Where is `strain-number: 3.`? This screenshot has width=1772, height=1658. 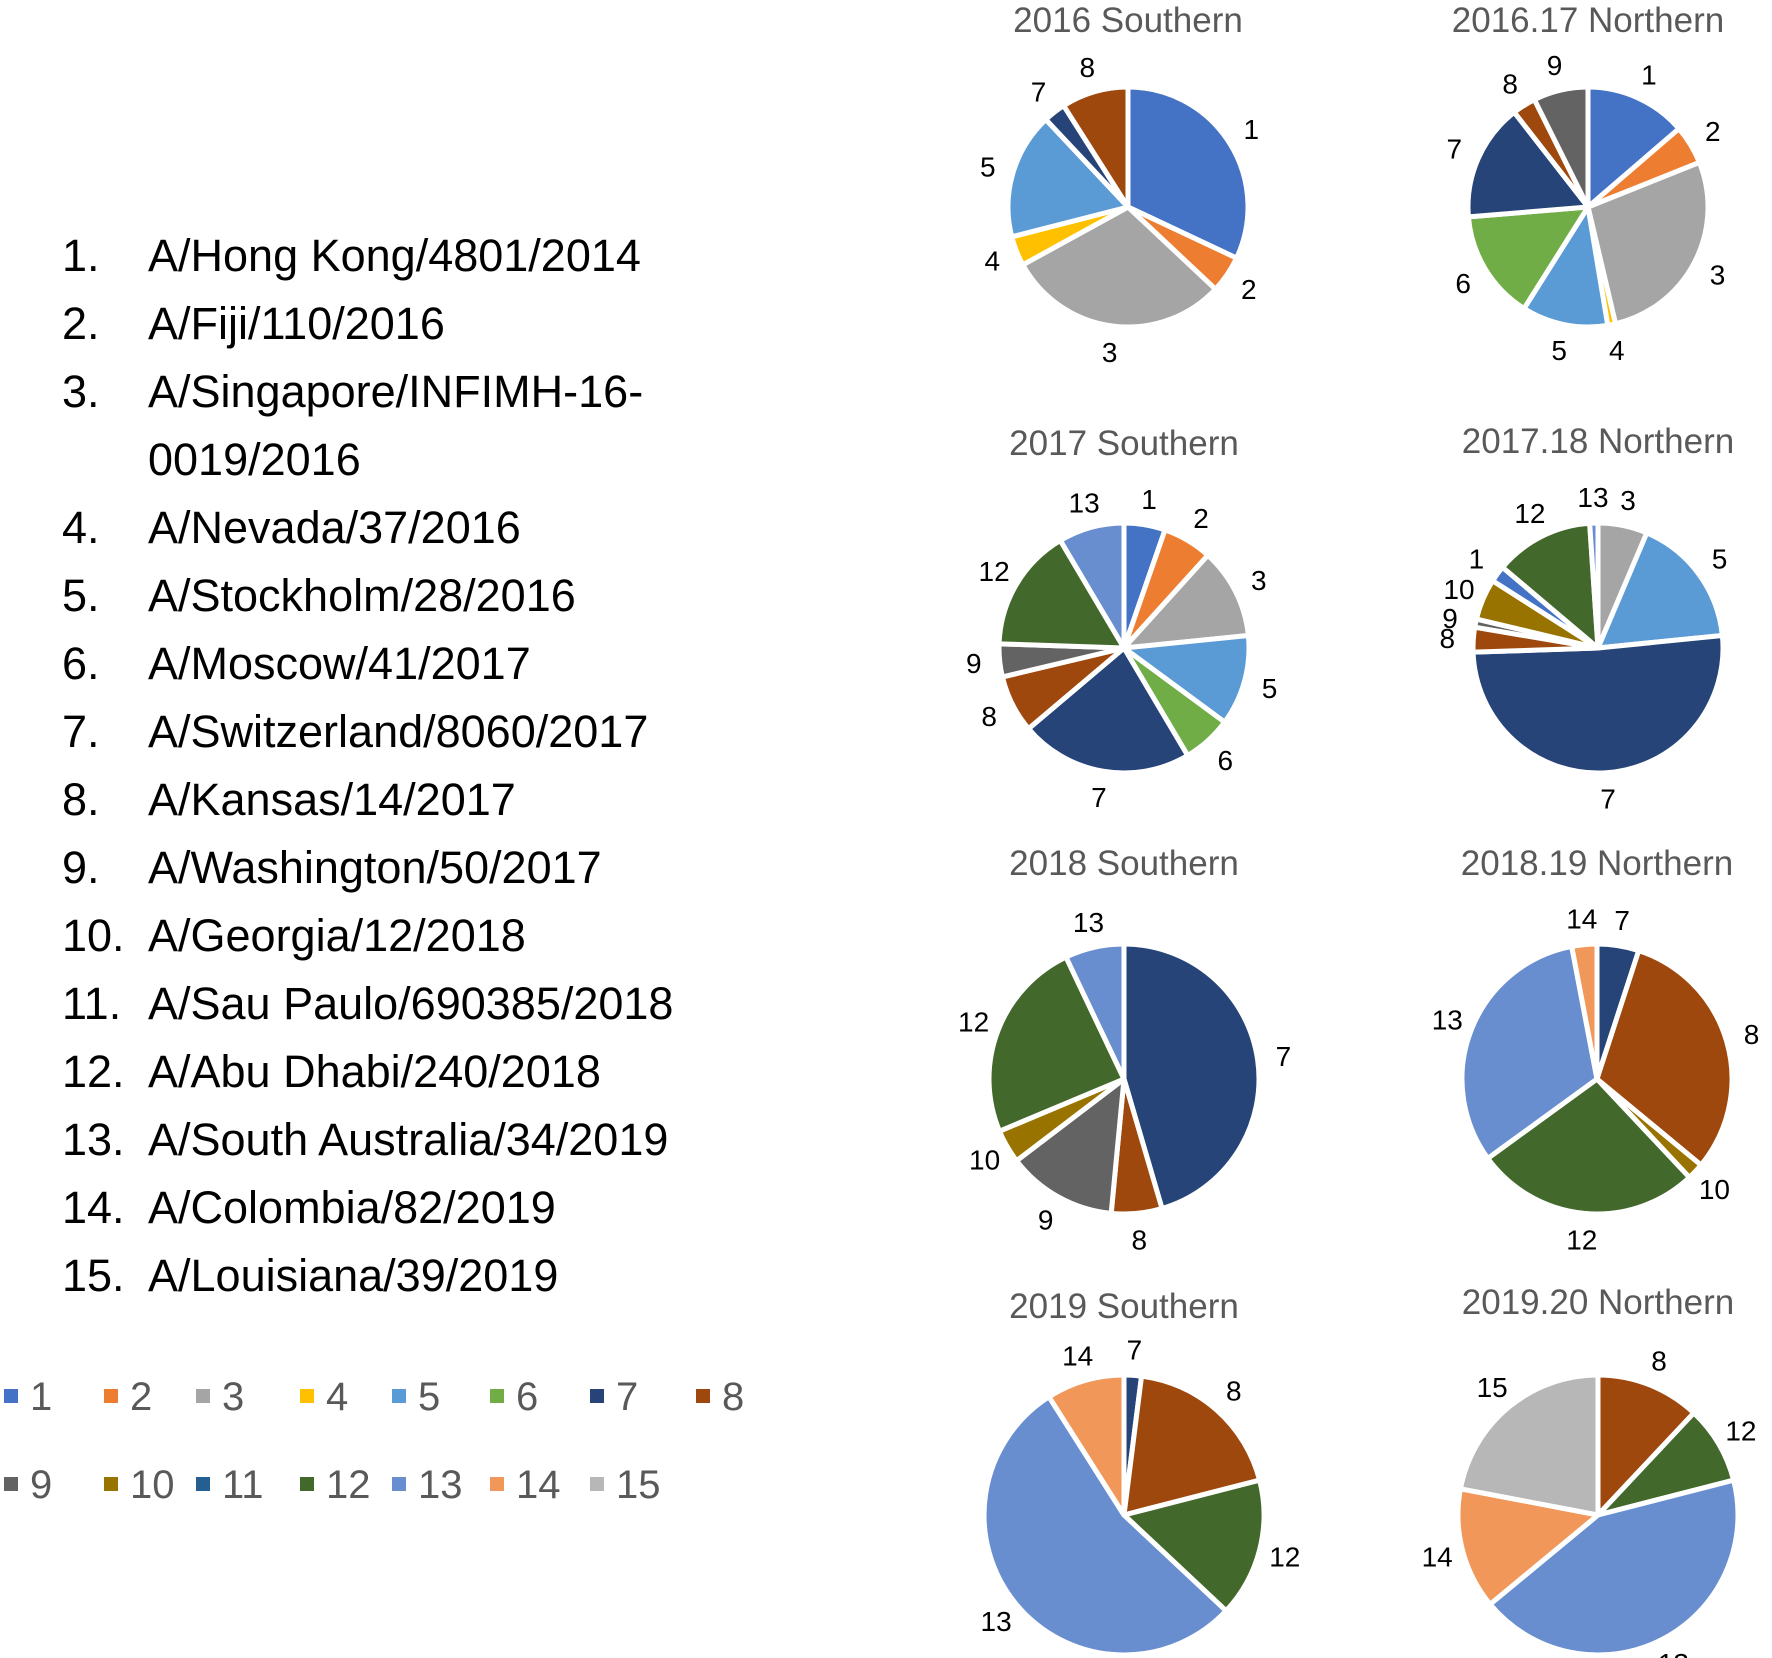 strain-number: 3. is located at coordinates (81, 391).